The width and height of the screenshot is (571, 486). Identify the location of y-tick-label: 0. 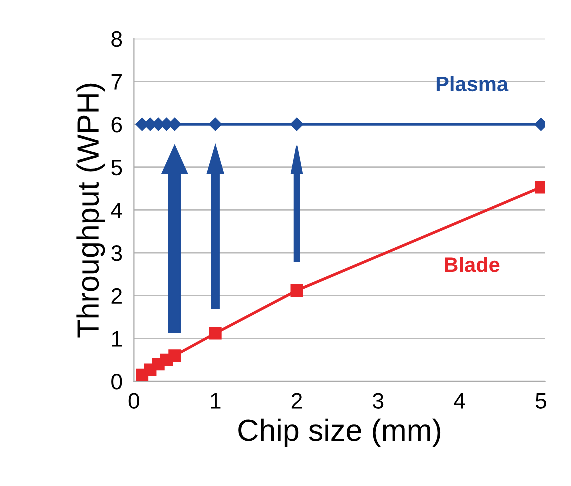
(117, 382).